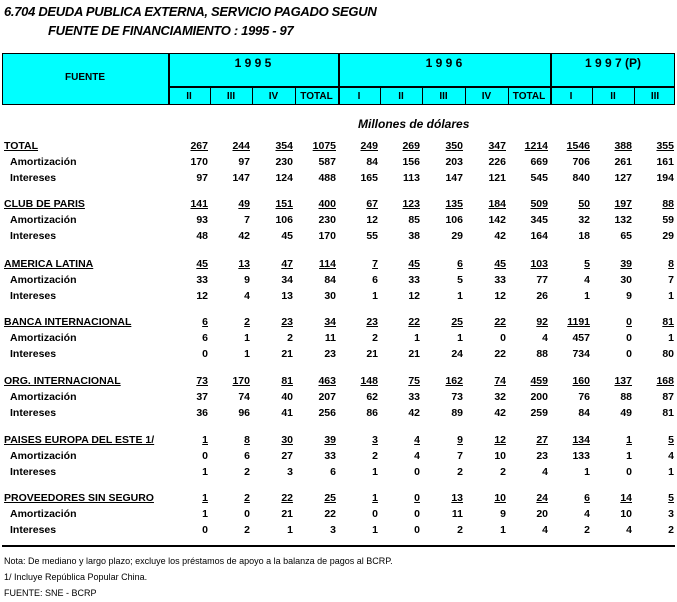 The width and height of the screenshot is (677, 602). Describe the element at coordinates (460, 456) in the screenshot. I see `cell-value: 7` at that location.